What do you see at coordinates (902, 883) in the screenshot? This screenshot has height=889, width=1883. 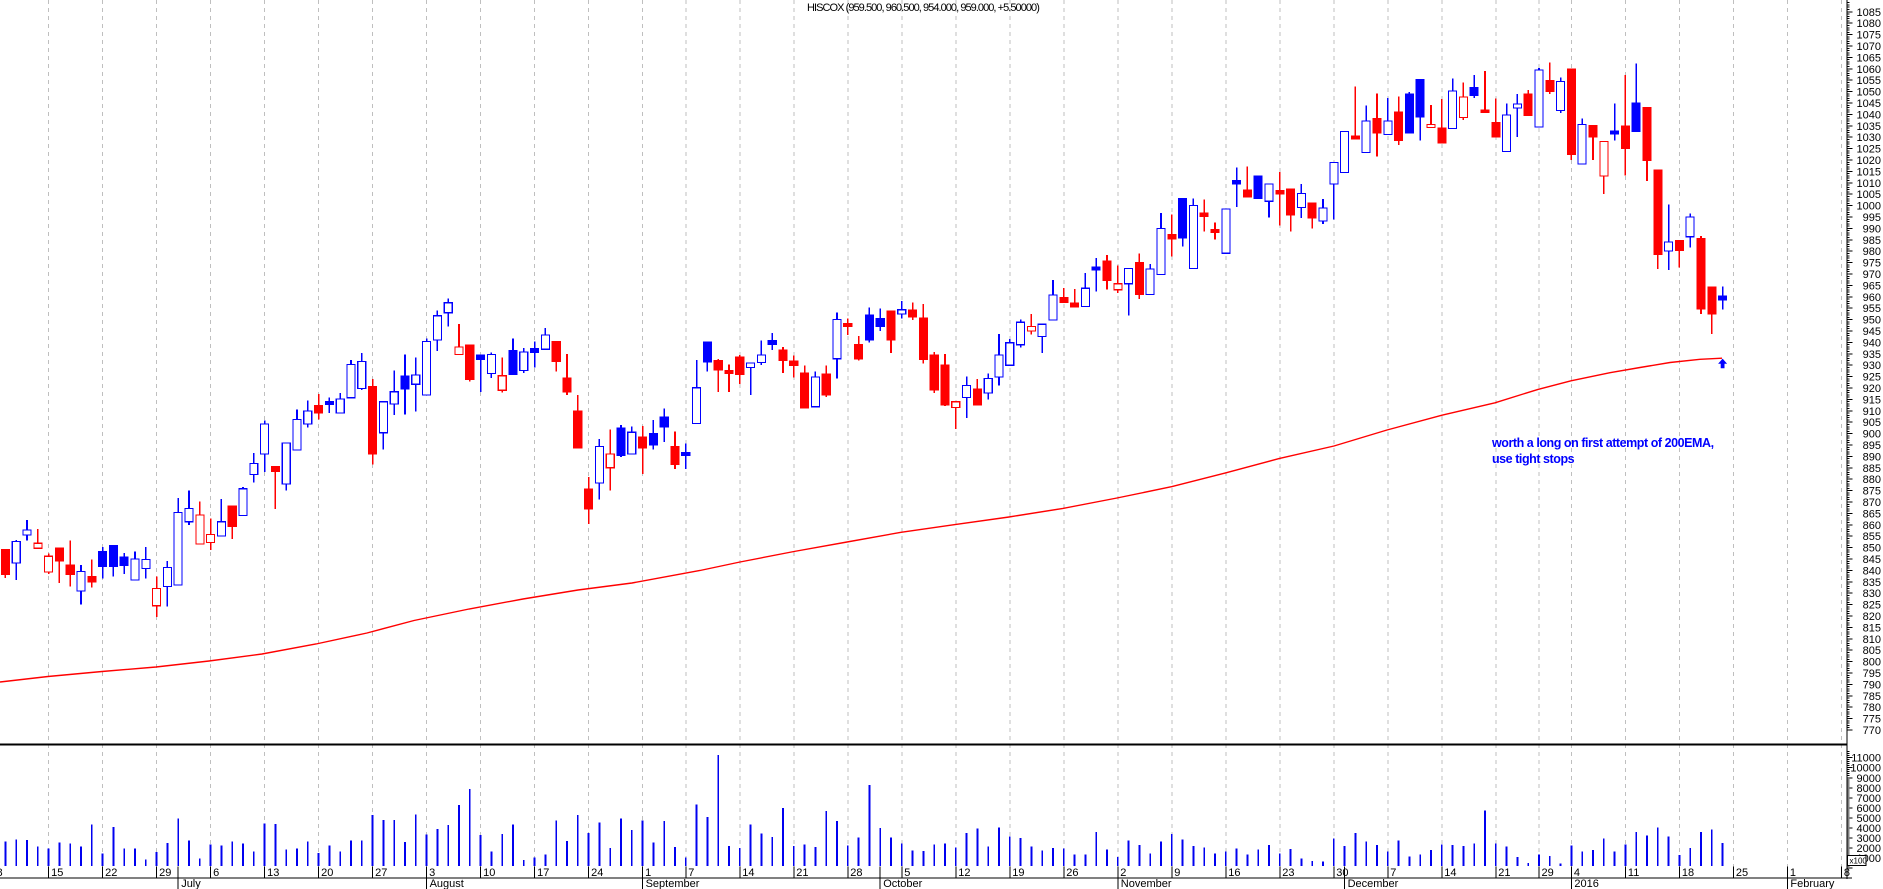 I see `svg-text: October` at bounding box center [902, 883].